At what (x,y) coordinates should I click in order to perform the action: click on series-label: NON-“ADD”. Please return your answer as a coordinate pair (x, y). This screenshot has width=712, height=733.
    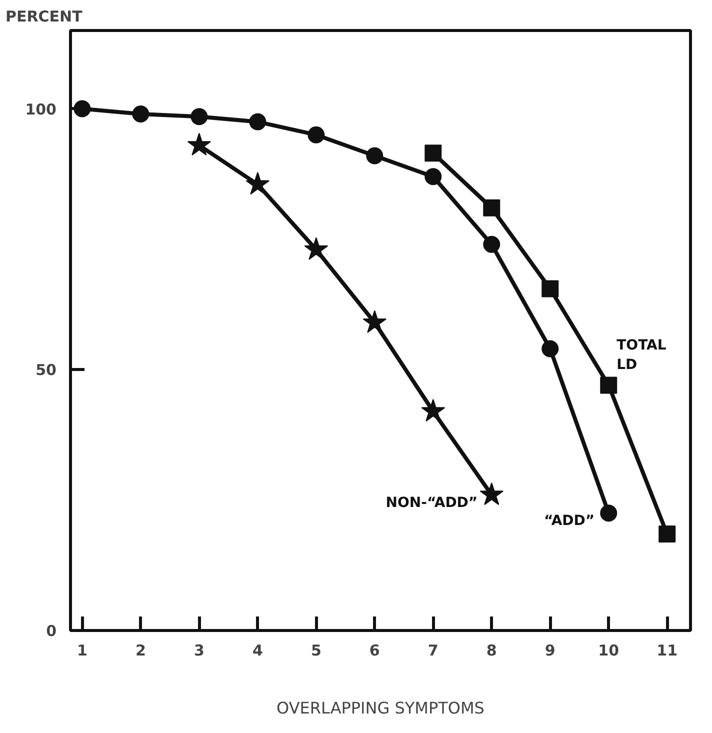
    Looking at the image, I should click on (432, 502).